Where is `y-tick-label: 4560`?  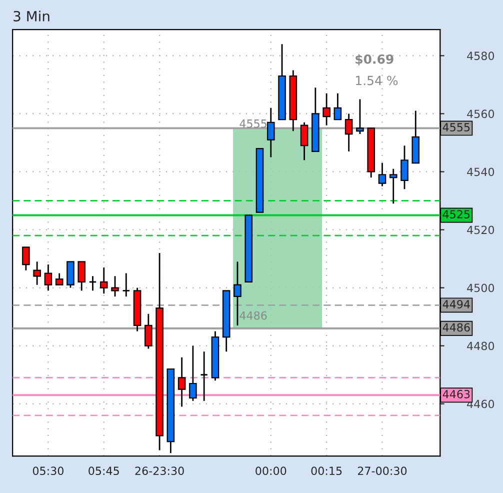
y-tick-label: 4560 is located at coordinates (480, 114).